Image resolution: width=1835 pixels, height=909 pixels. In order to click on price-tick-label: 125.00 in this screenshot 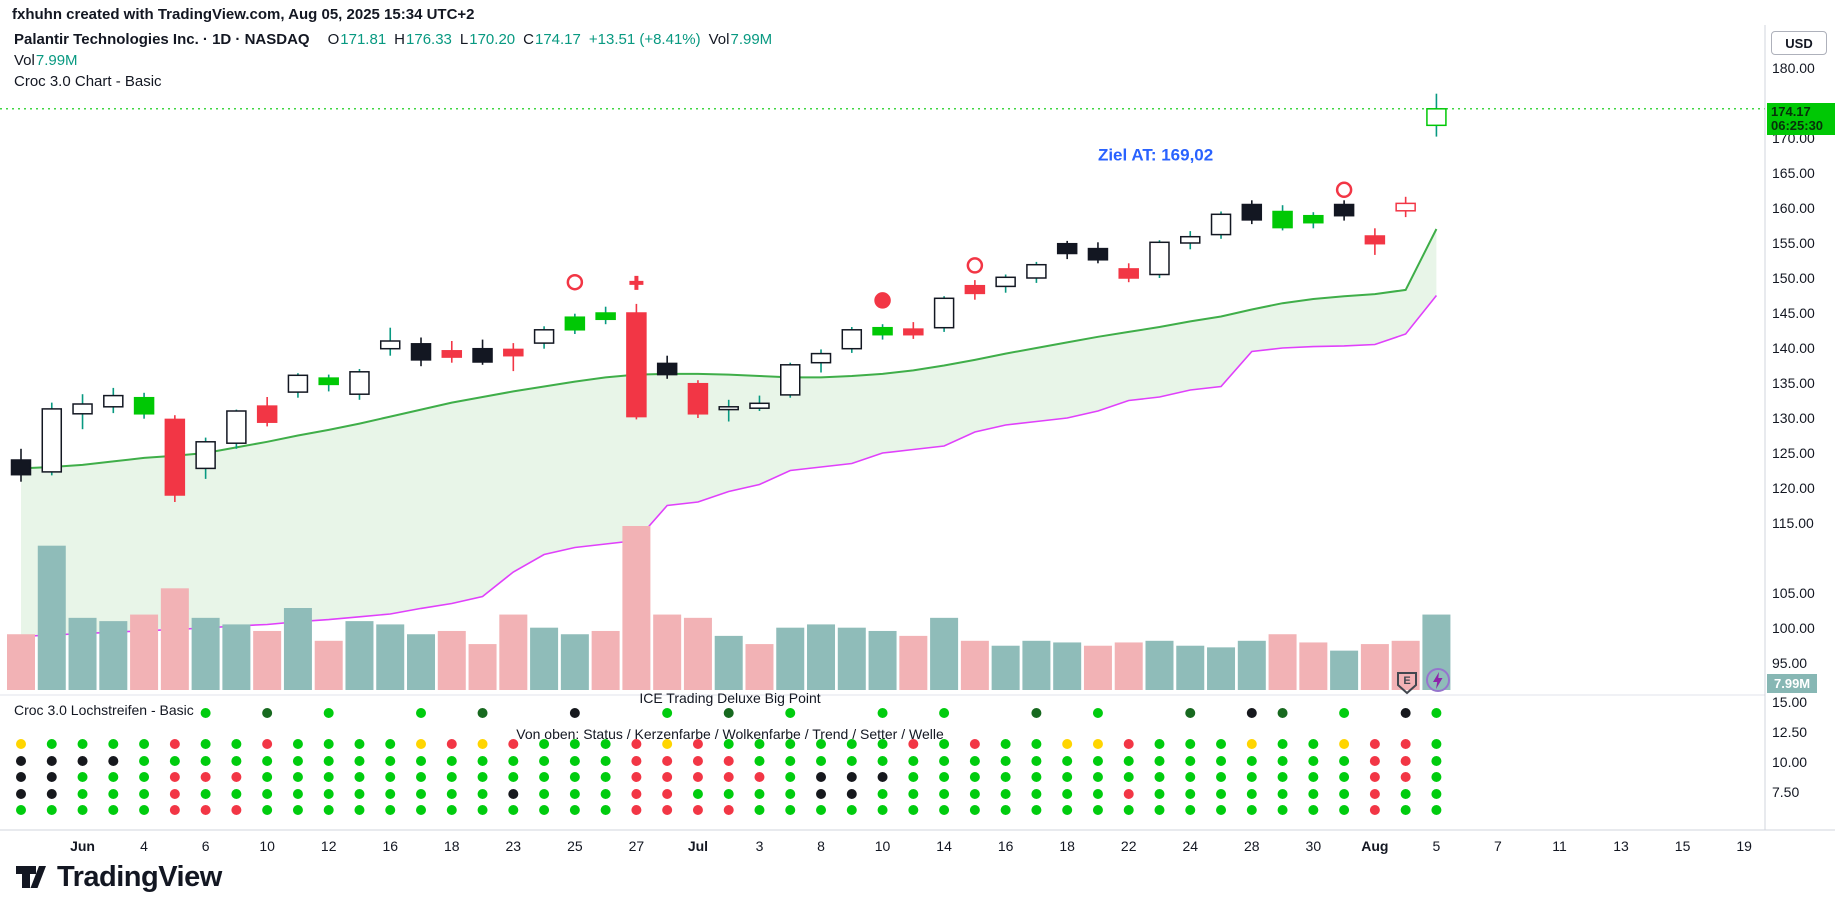, I will do `click(1793, 453)`.